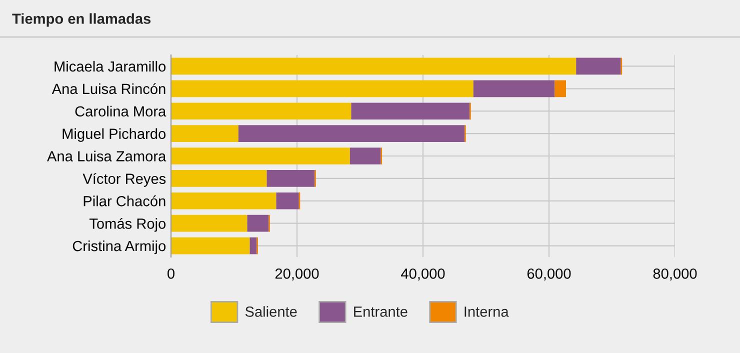 The height and width of the screenshot is (353, 740). I want to click on x-tick-label: 20,000, so click(297, 274).